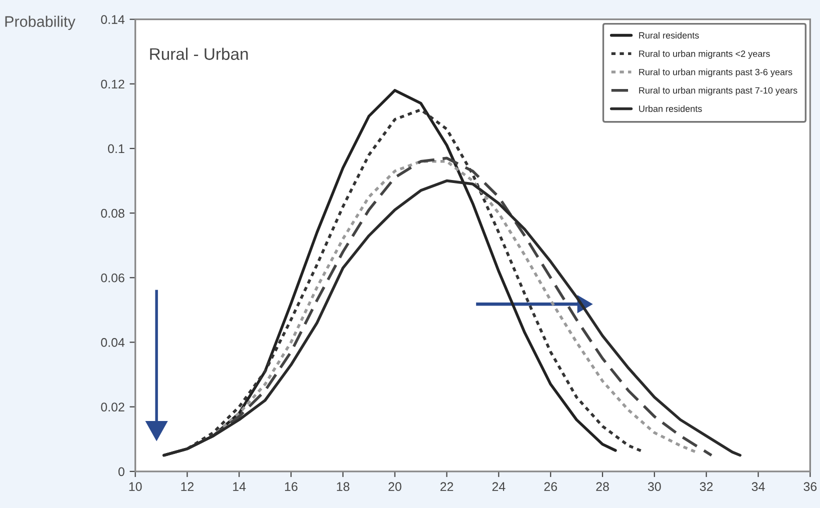  What do you see at coordinates (113, 342) in the screenshot?
I see `y-tick-label: 0.04` at bounding box center [113, 342].